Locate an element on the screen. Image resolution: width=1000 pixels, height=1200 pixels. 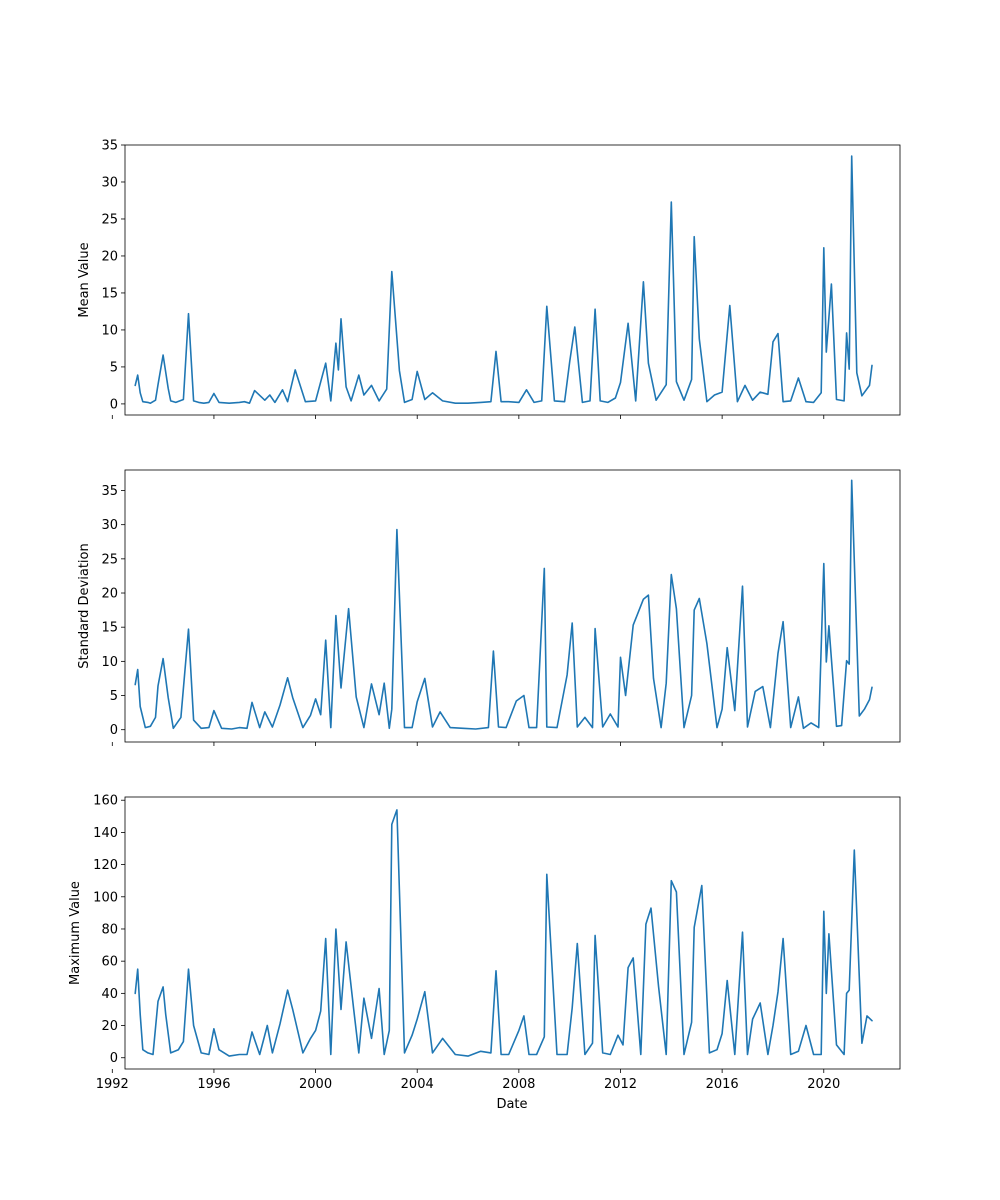
x-tick-label: 2008 is located at coordinates (518, 1084).